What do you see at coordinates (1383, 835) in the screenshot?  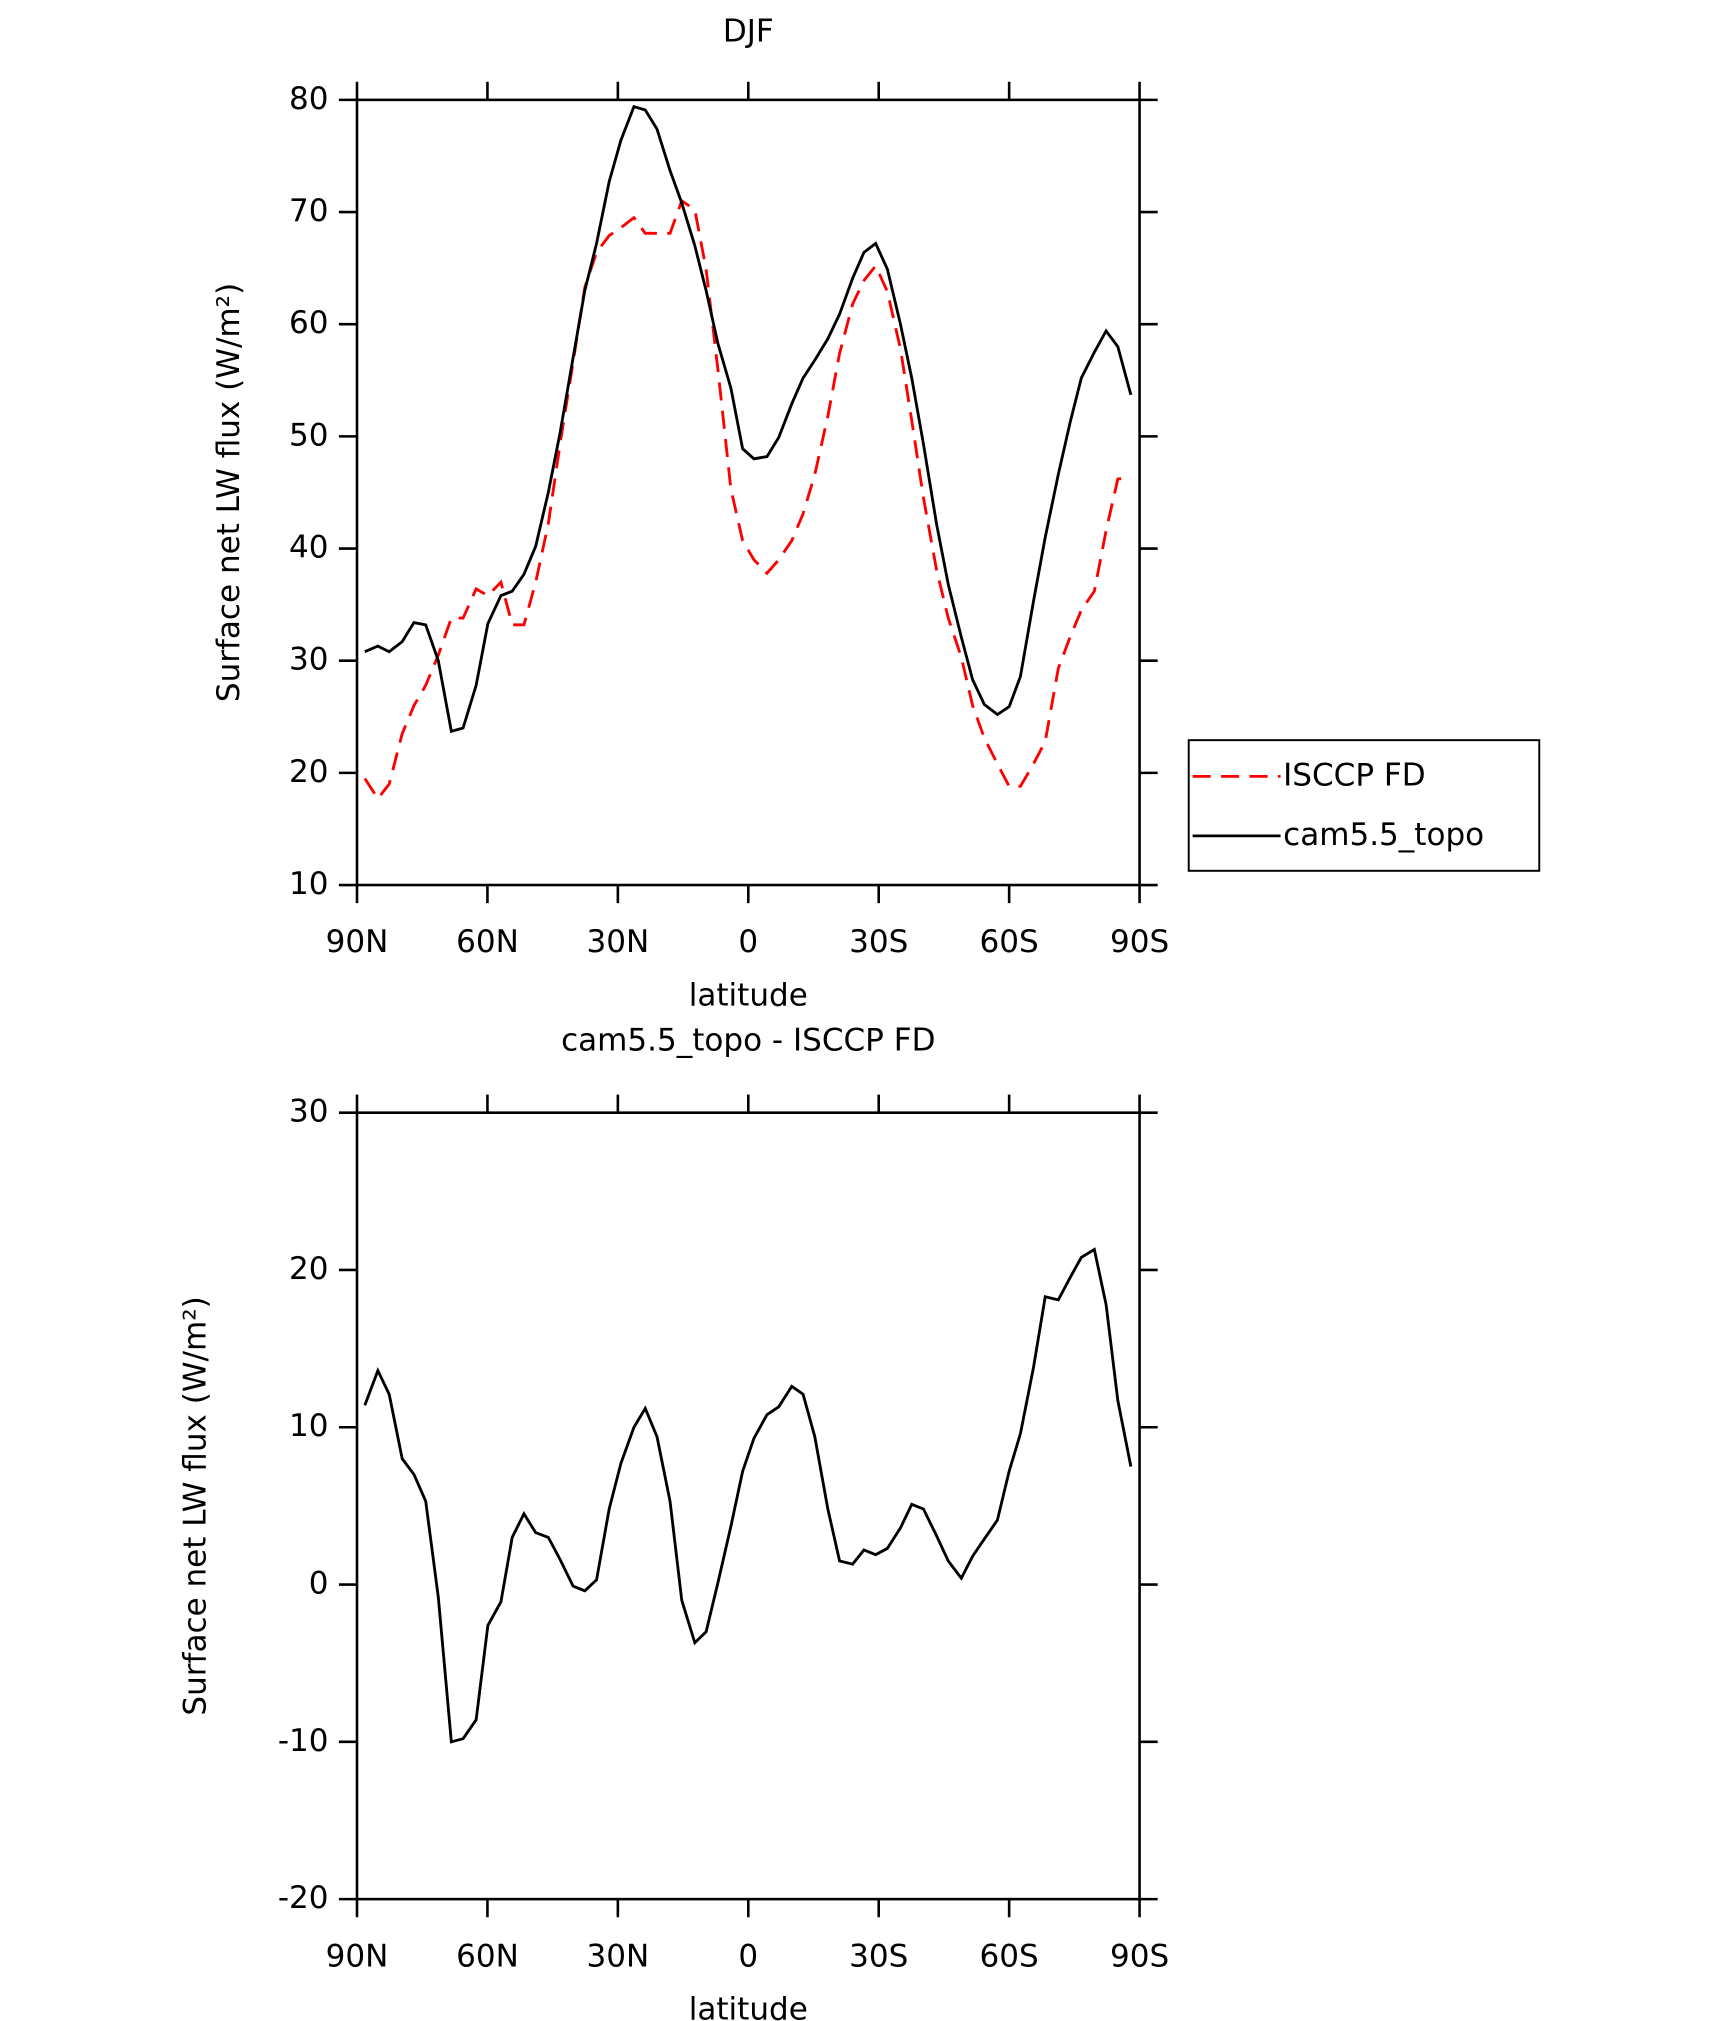 I see `legend-label: cam5.5_topo` at bounding box center [1383, 835].